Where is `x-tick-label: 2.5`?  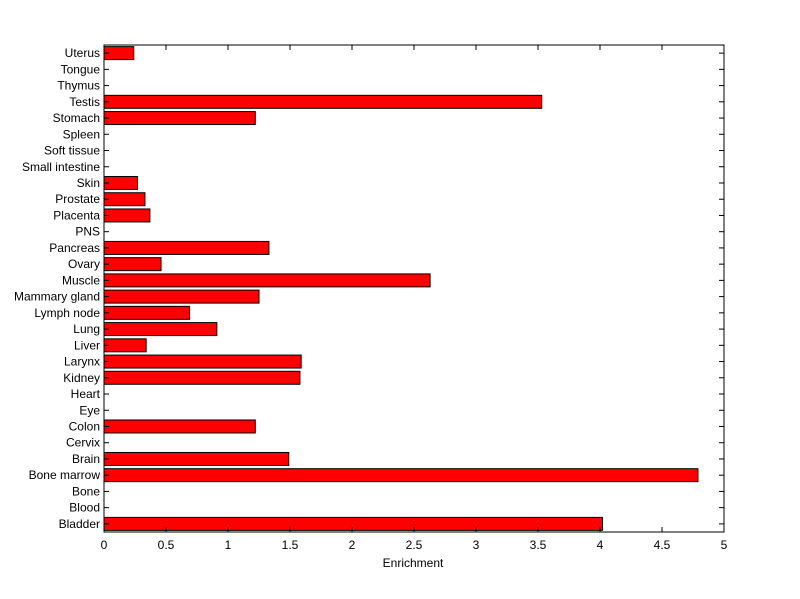
x-tick-label: 2.5 is located at coordinates (414, 545).